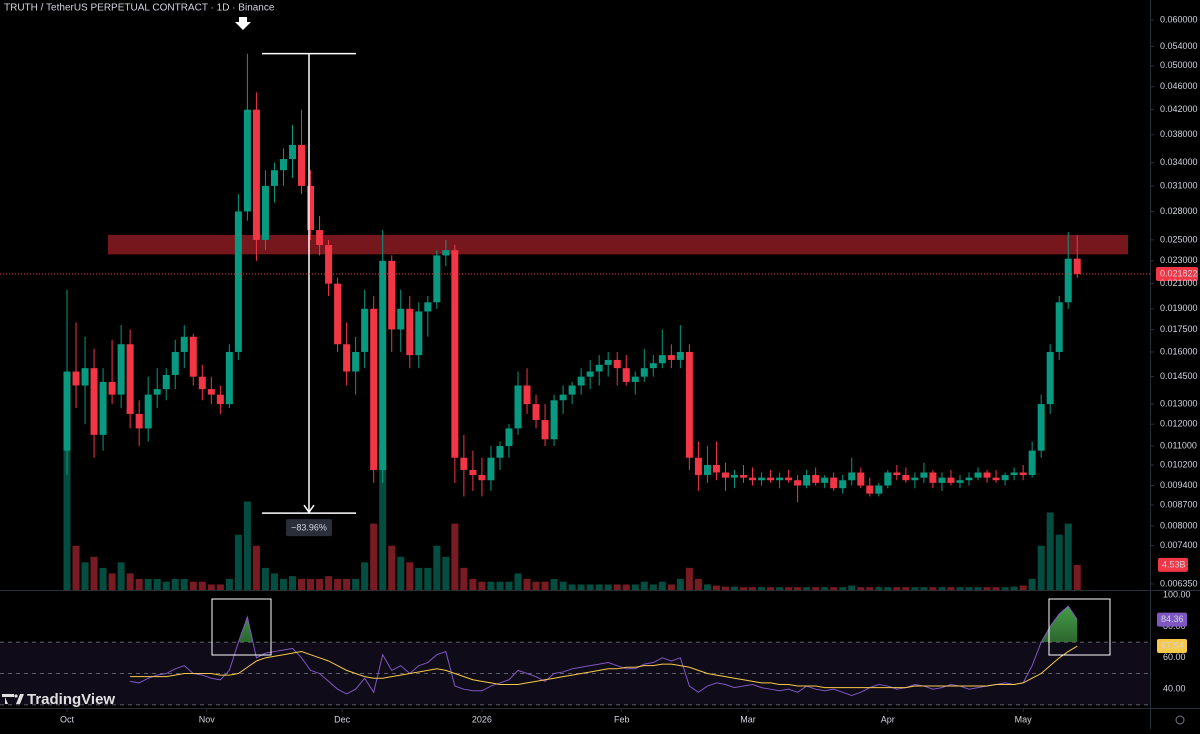 This screenshot has height=734, width=1200. I want to click on y-tick-label: 0.009400, so click(1179, 485).